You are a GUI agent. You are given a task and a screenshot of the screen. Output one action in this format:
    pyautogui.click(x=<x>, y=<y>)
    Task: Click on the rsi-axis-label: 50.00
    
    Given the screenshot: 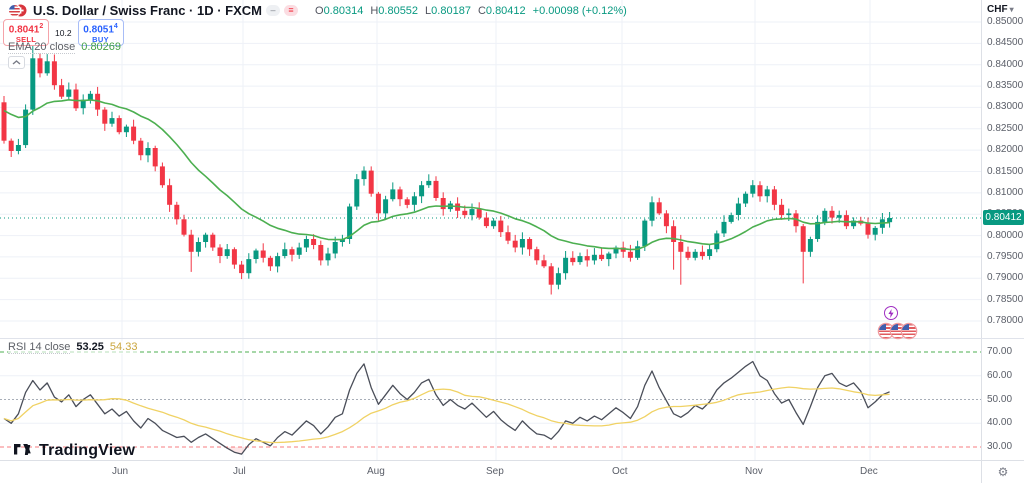 What is the action you would take?
    pyautogui.click(x=1000, y=399)
    